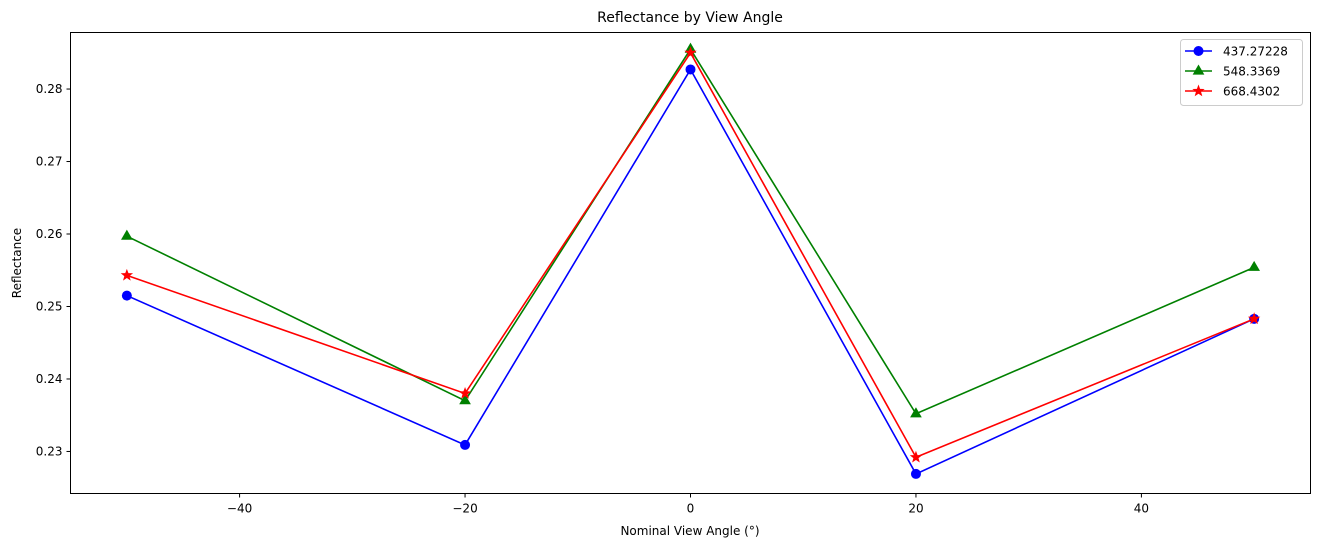  I want to click on legend: 437.27228 548.3369 668.4302, so click(1241, 72).